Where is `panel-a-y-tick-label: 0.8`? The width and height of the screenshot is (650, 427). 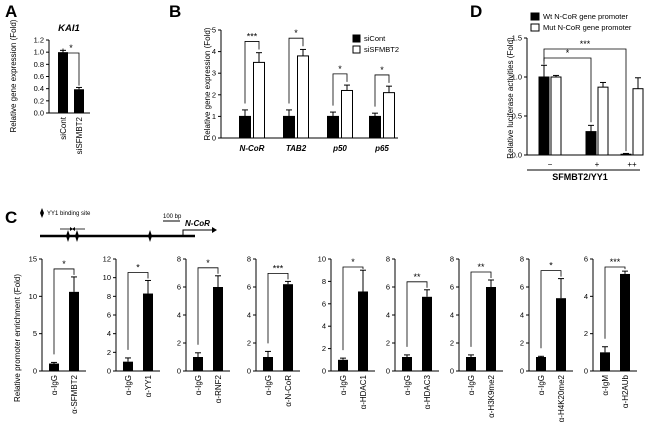 panel-a-y-tick-label: 0.8 is located at coordinates (39, 64).